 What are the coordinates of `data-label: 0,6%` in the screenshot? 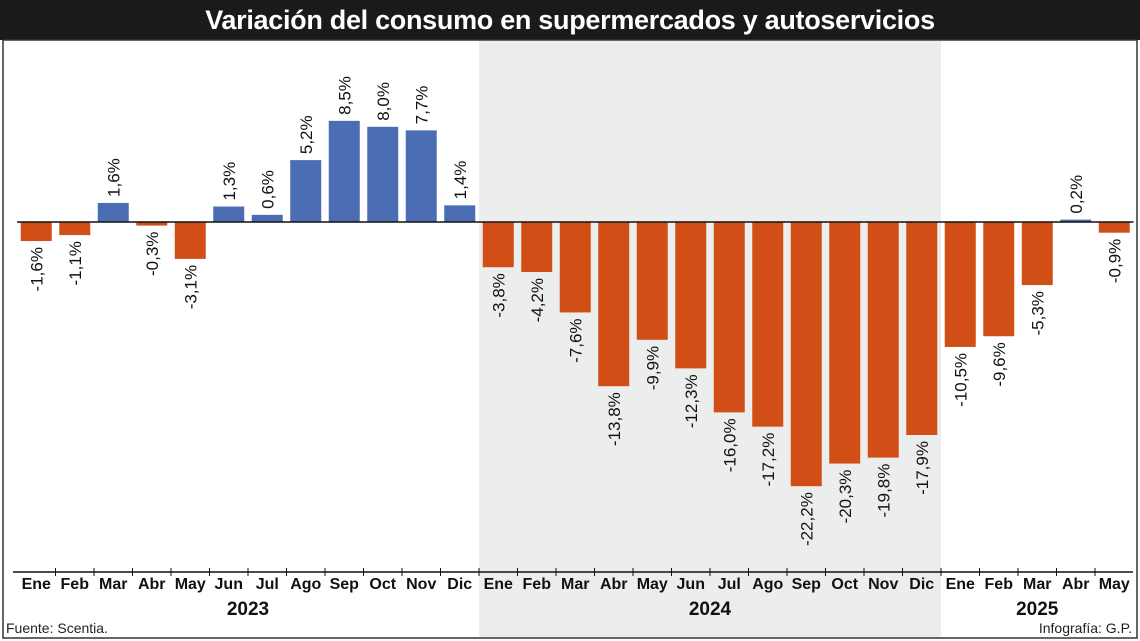 It's located at (267, 189).